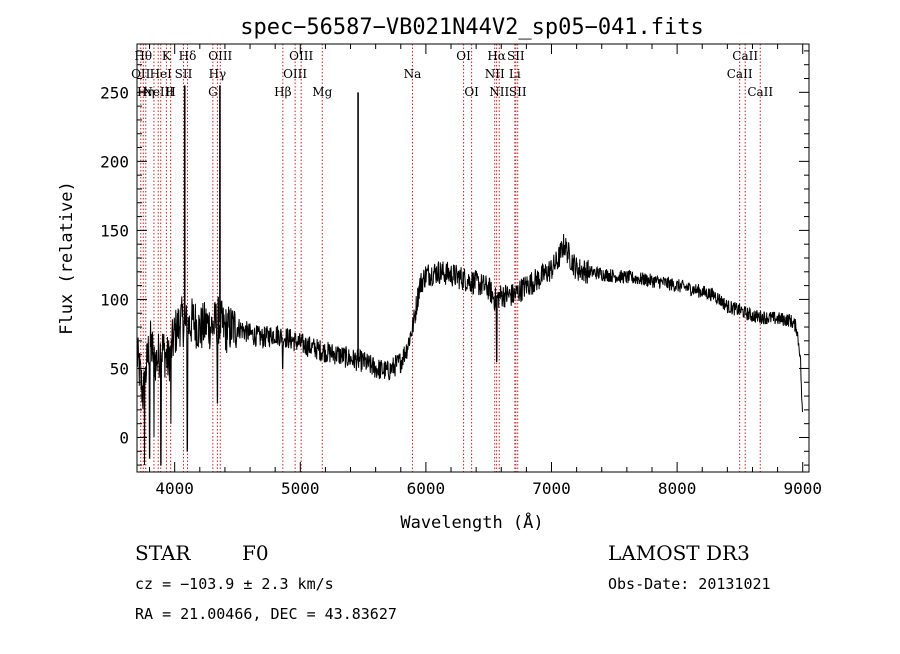 The image size is (900, 654). What do you see at coordinates (114, 299) in the screenshot?
I see `y-tick-label: 100` at bounding box center [114, 299].